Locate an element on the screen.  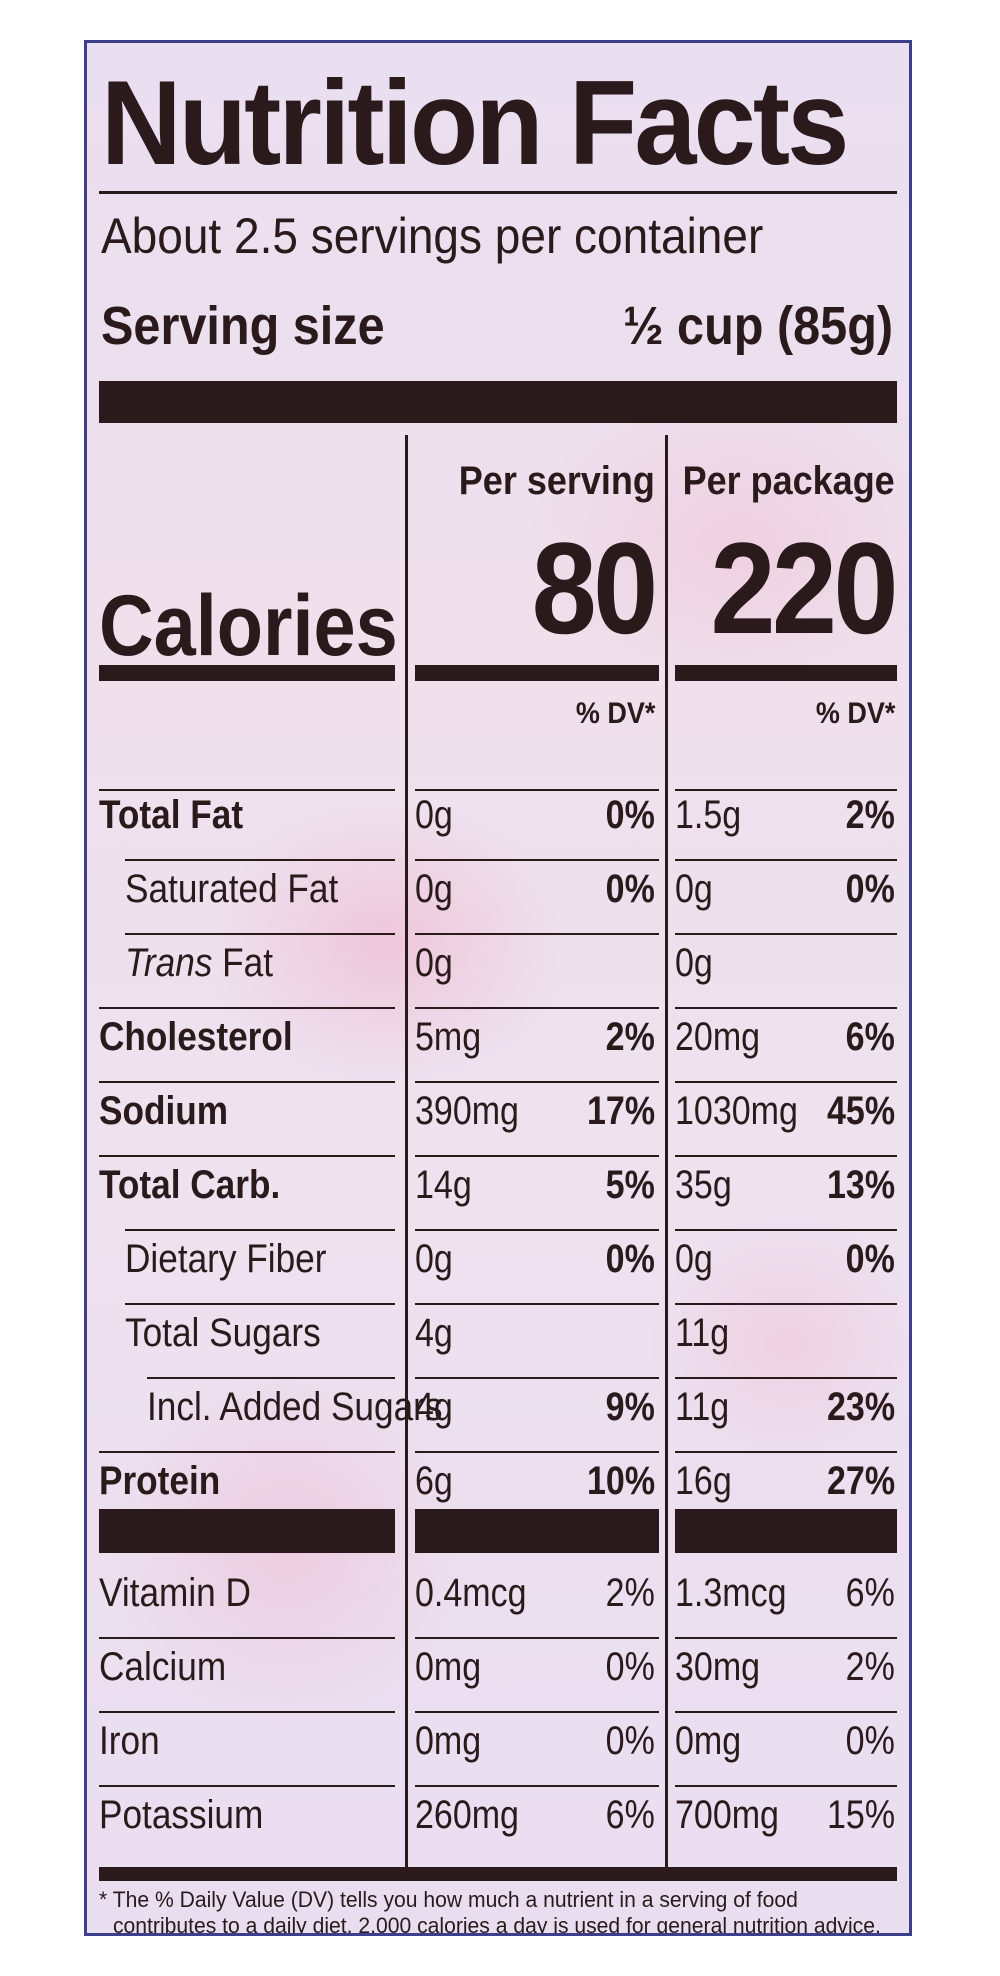
nutrient-name: Total Fat is located at coordinates (171, 815).